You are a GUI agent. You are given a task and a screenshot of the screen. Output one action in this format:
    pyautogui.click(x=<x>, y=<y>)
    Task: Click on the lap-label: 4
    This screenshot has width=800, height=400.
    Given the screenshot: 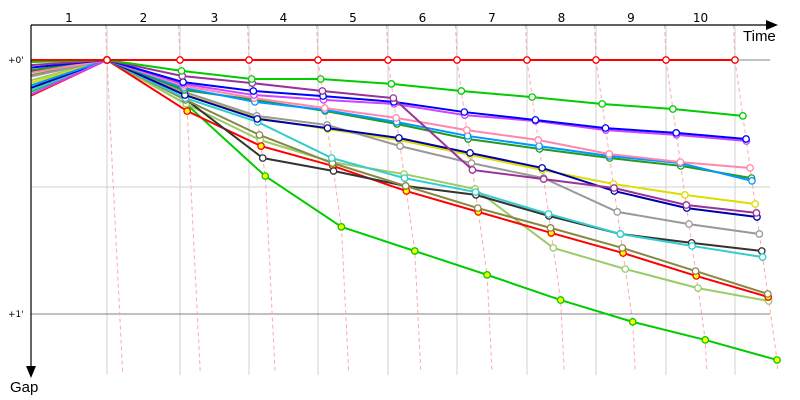 What is the action you would take?
    pyautogui.click(x=284, y=18)
    